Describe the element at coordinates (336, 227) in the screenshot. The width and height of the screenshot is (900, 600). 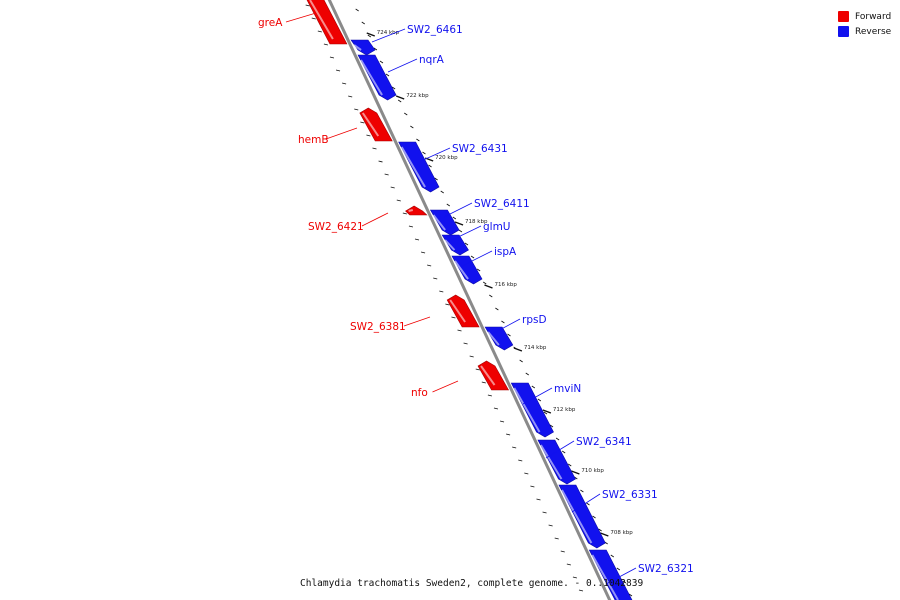
I see `gene-label-SW2_6421: SW2_6421` at that location.